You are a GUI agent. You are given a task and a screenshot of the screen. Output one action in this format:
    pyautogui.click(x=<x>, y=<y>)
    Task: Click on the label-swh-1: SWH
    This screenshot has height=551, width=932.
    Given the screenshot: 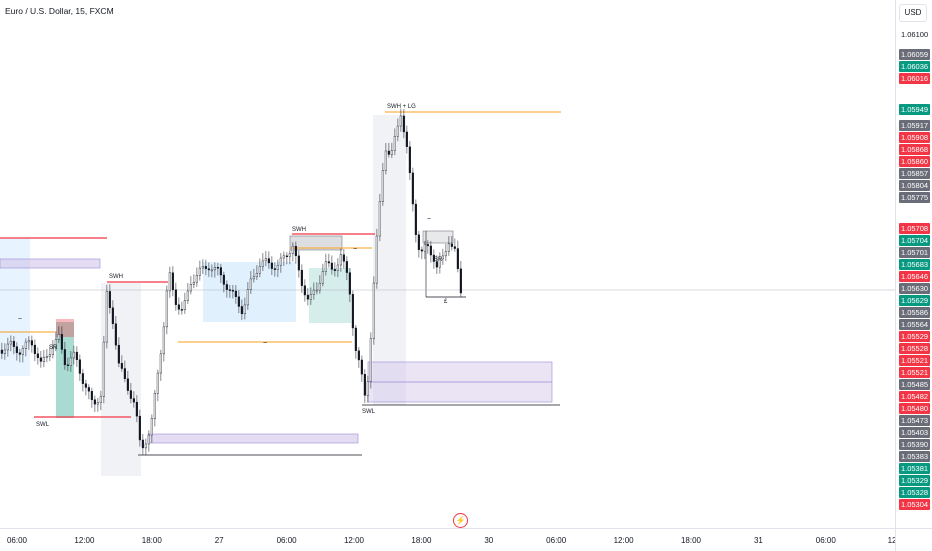 What is the action you would take?
    pyautogui.click(x=116, y=277)
    